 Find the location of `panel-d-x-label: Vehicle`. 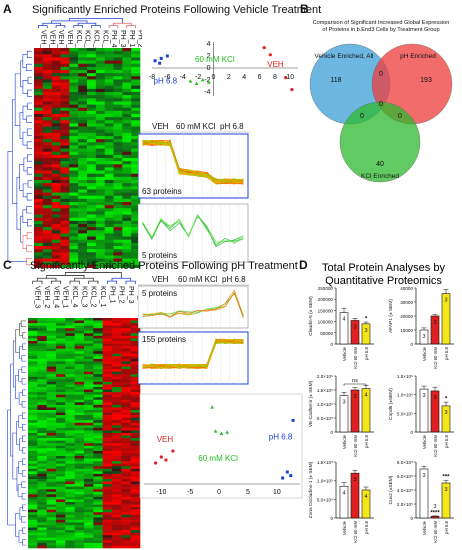

panel-d-x-label: Vehicle is located at coordinates (424, 353).